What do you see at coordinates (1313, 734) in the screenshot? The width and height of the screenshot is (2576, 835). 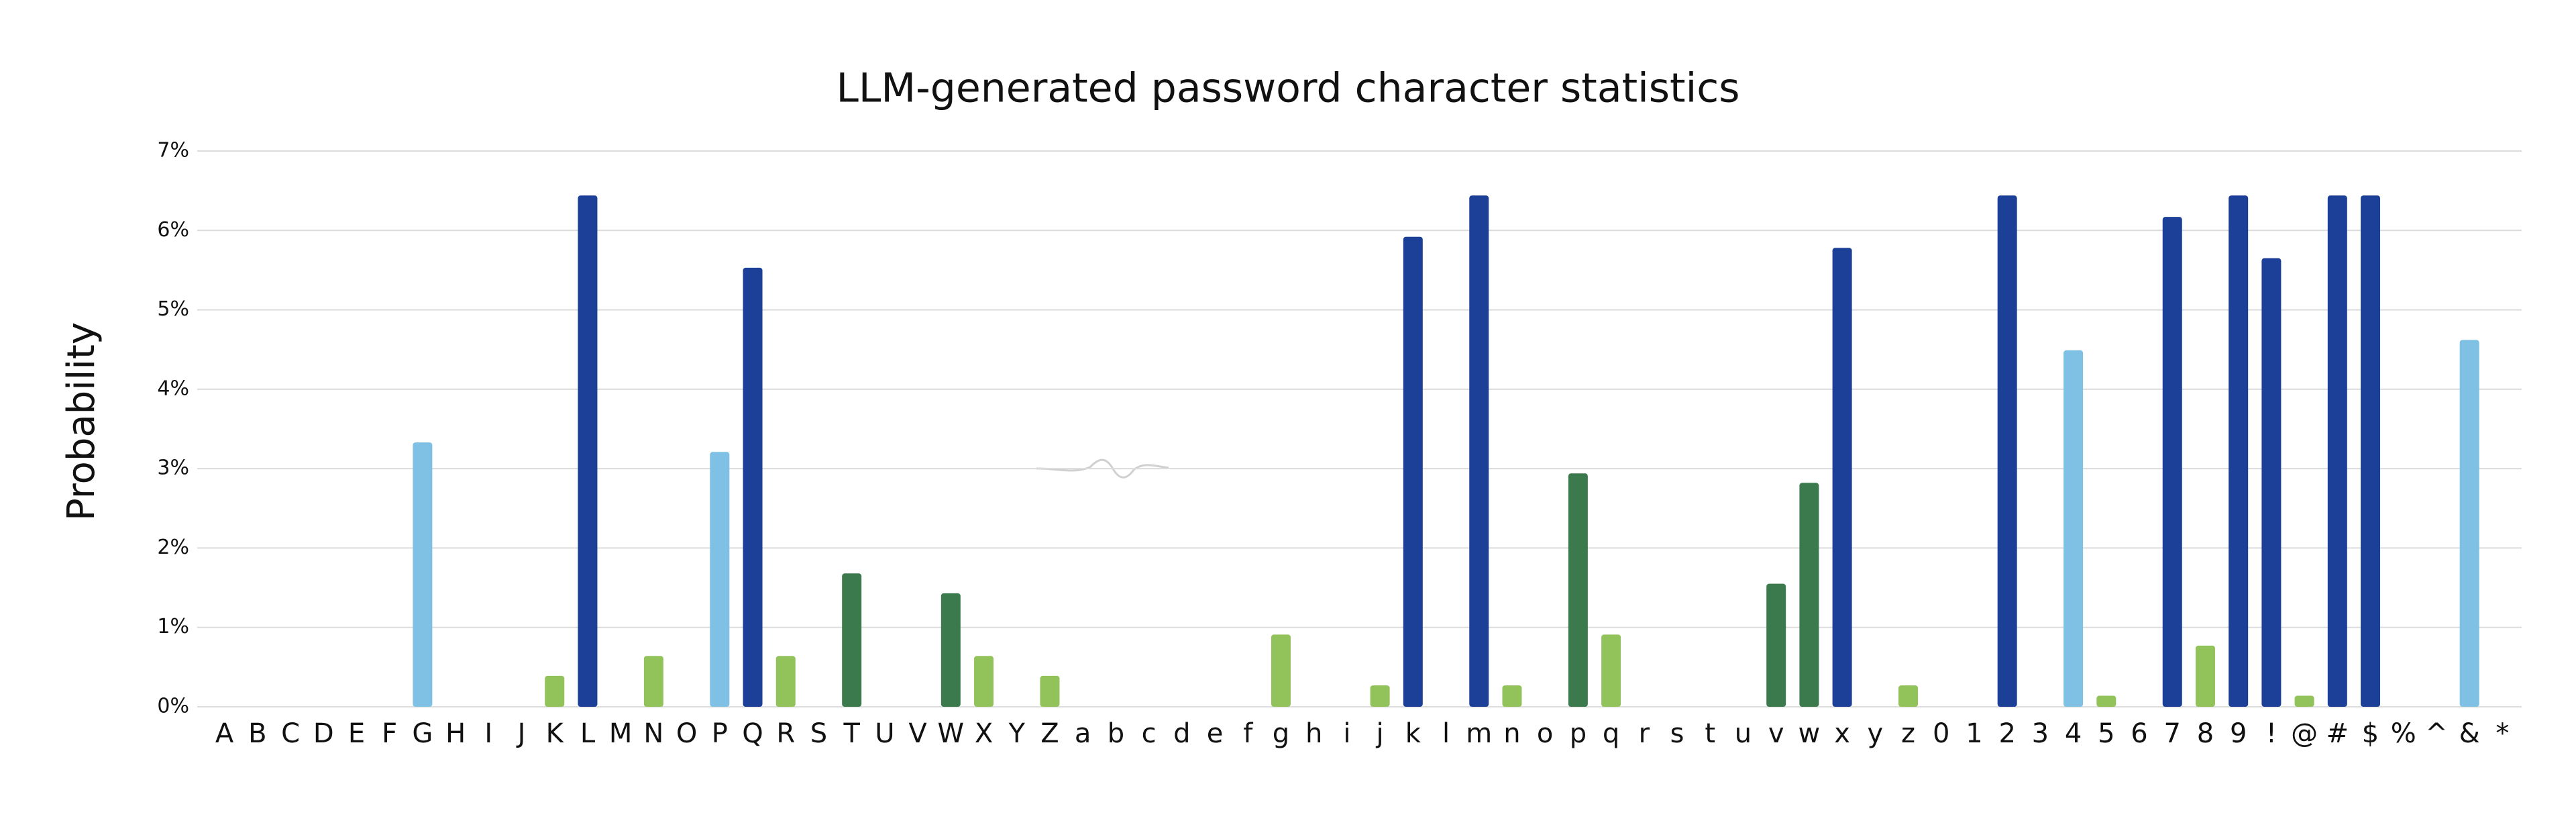 I see `x-tick-label: h` at bounding box center [1313, 734].